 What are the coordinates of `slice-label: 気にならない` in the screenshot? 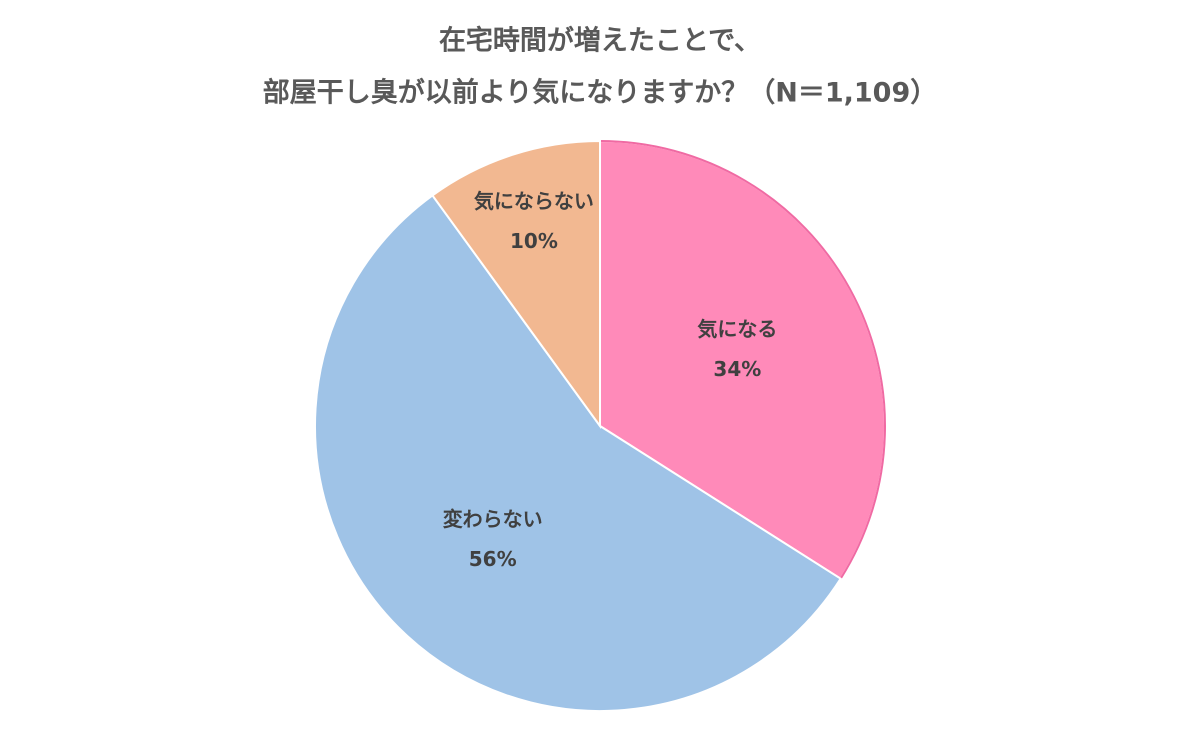 It's located at (534, 201).